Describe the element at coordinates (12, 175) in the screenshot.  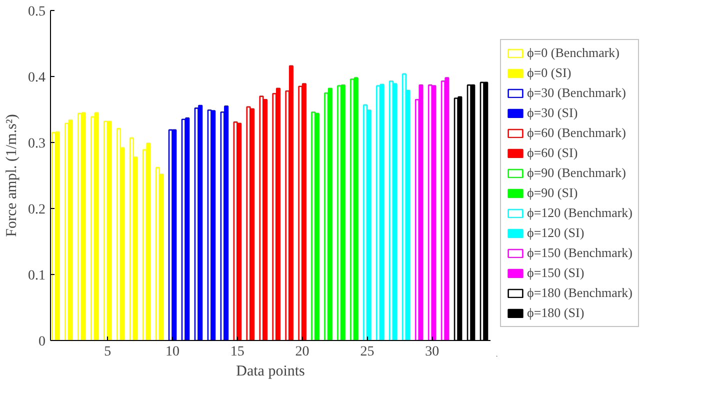
I see `y-axis-title: Force ampl. (1/m.s²)` at that location.